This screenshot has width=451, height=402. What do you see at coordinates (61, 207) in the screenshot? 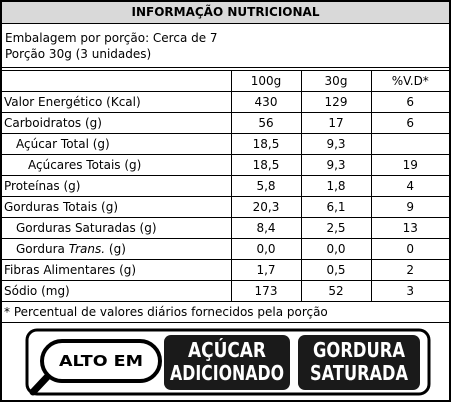
I see `label-text: Gorduras Totais (g)` at bounding box center [61, 207].